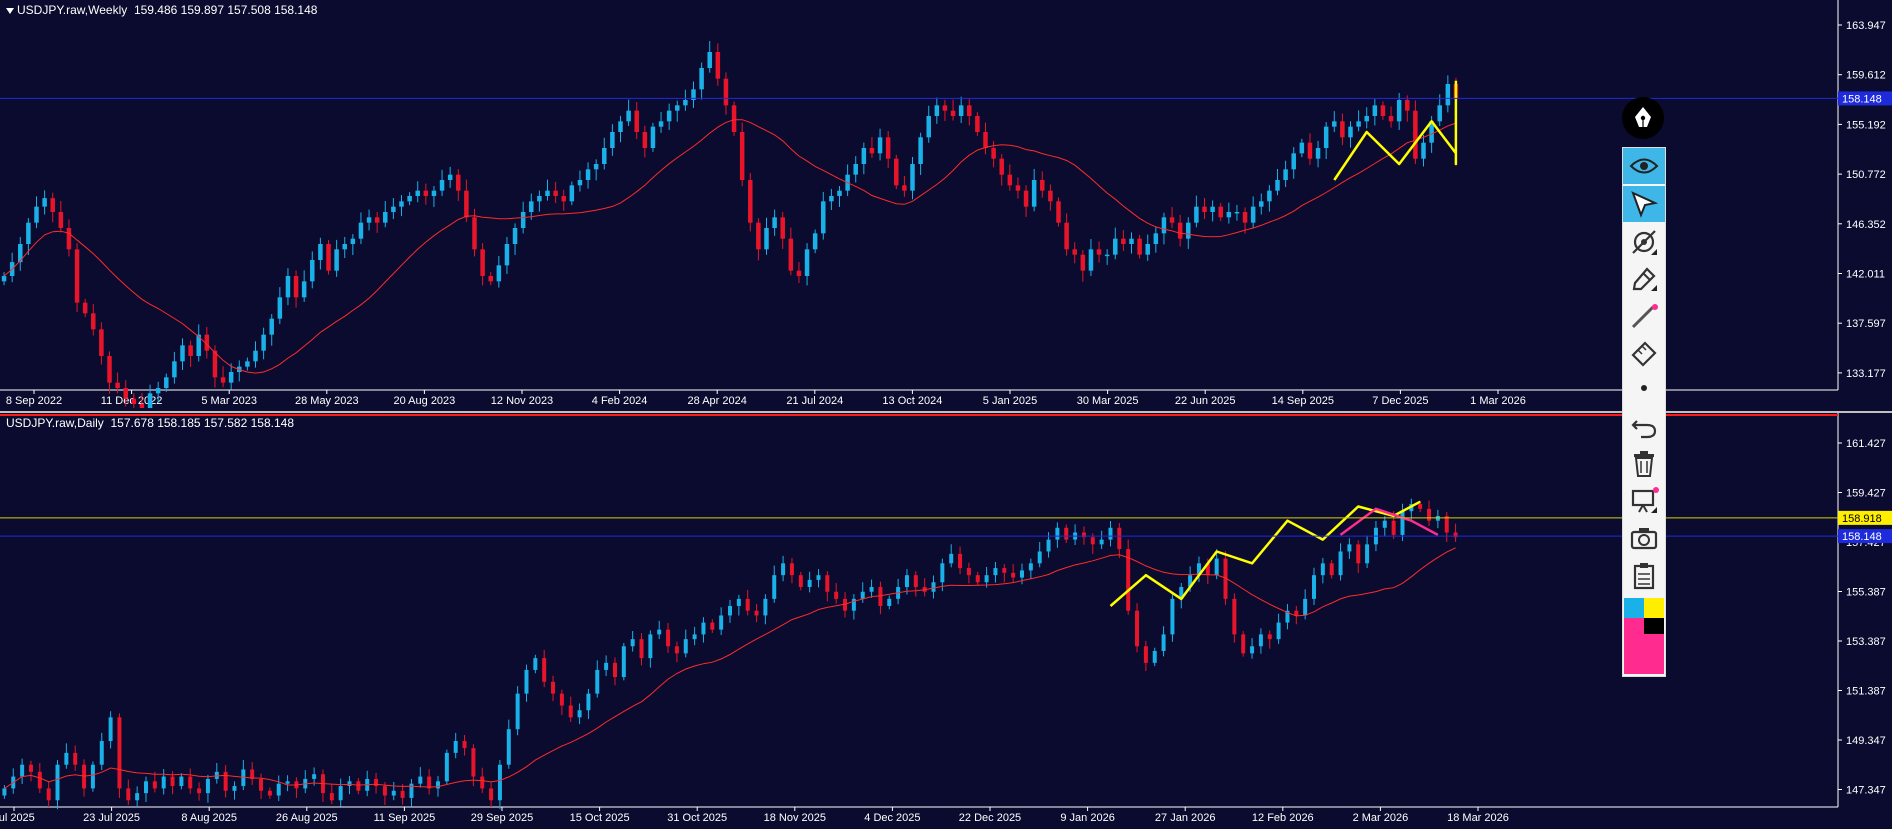 Image resolution: width=1892 pixels, height=829 pixels. Describe the element at coordinates (1866, 791) in the screenshot. I see `price-label: 147.347` at that location.